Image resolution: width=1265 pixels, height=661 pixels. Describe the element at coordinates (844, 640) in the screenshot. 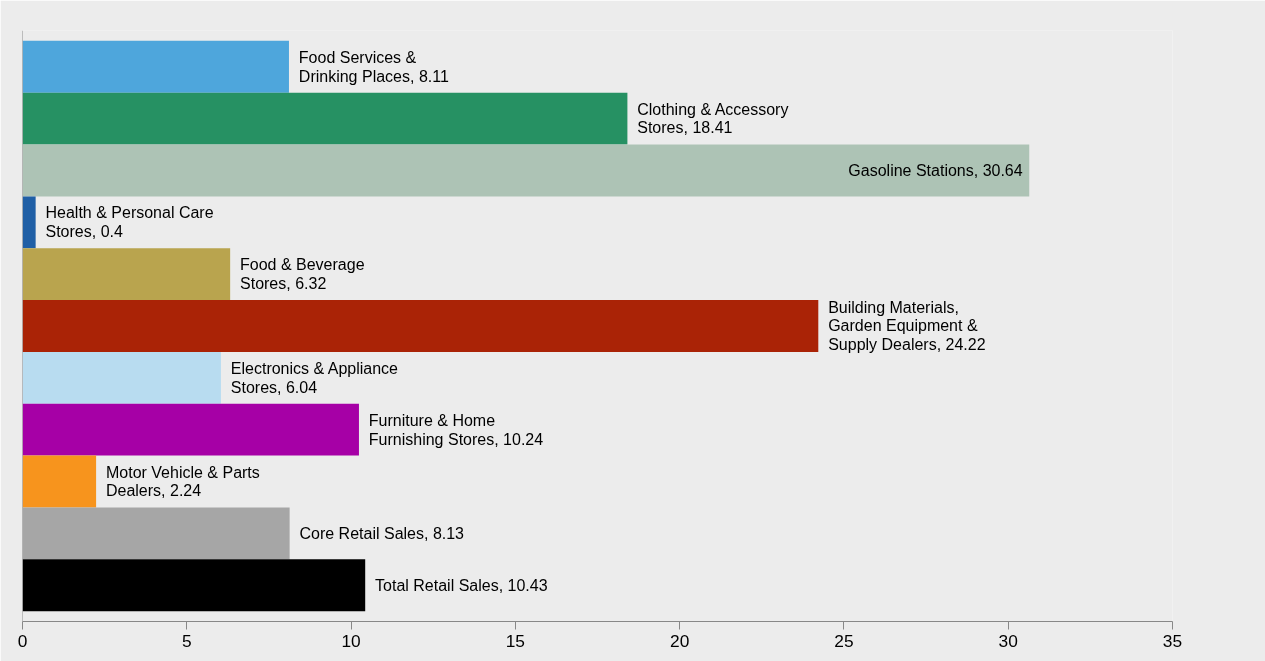

I see `x-tick-label: 25` at that location.